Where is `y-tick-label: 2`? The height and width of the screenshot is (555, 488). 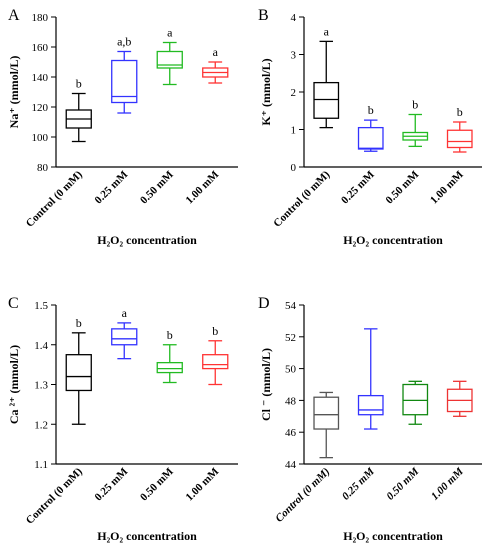 y-tick-label: 2 is located at coordinates (294, 93).